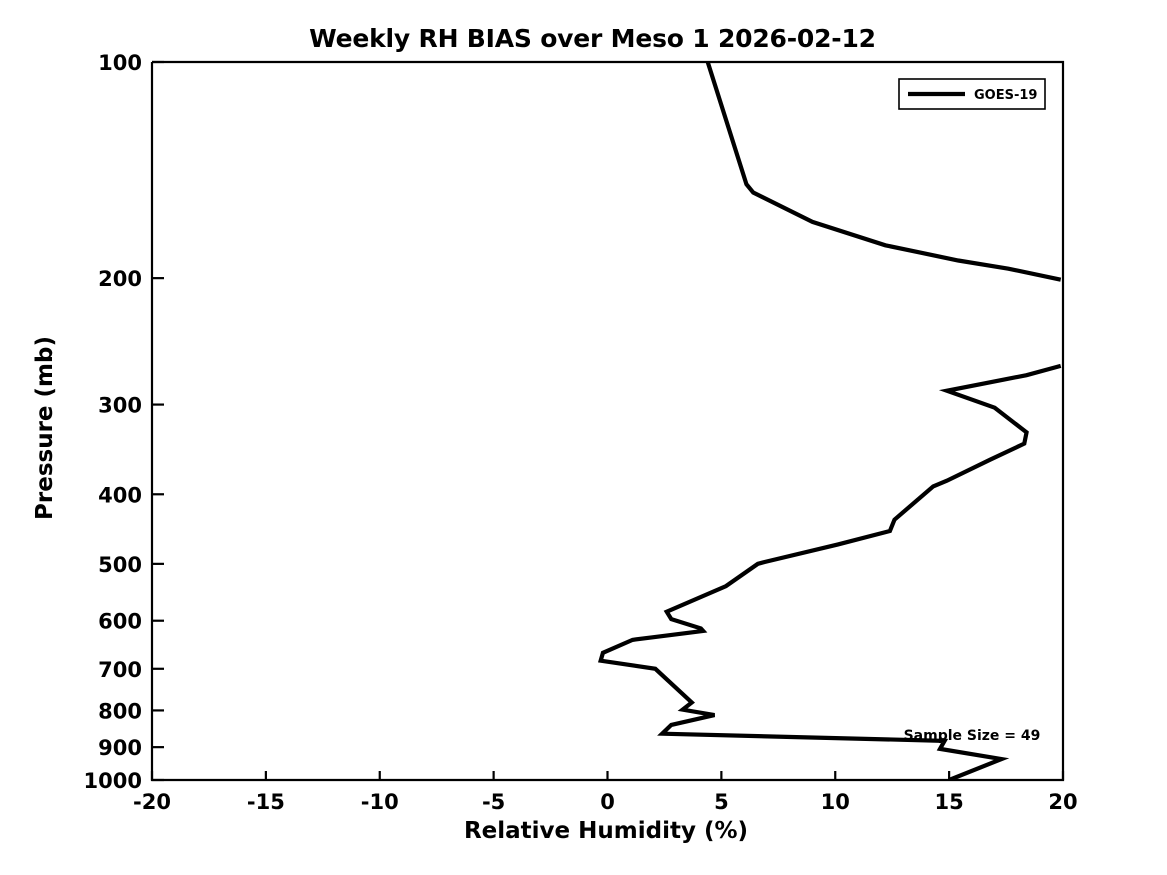 The height and width of the screenshot is (875, 1167). I want to click on page-title: Weekly RH BIAS over Meso 1 2026-02-12, so click(592, 38).